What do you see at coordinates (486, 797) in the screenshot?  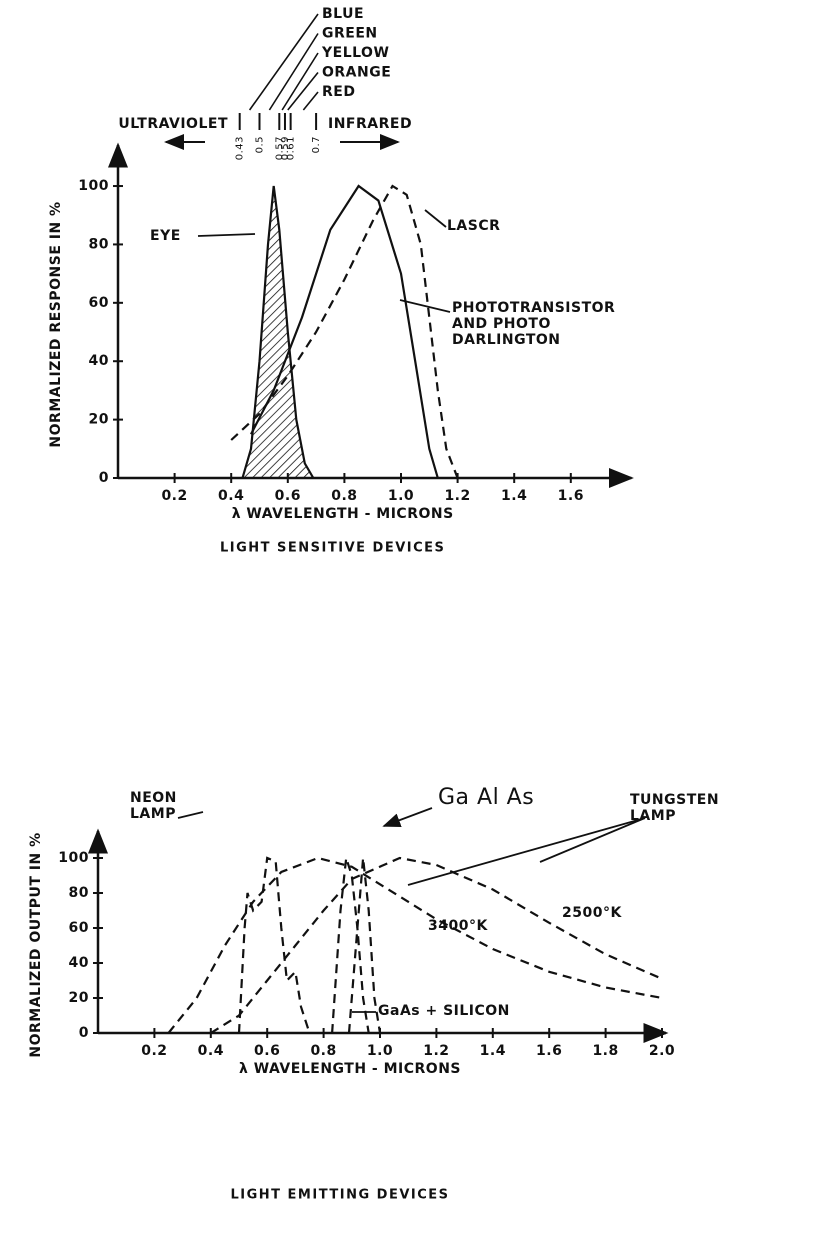 I see `series-label: Ga Al As` at bounding box center [486, 797].